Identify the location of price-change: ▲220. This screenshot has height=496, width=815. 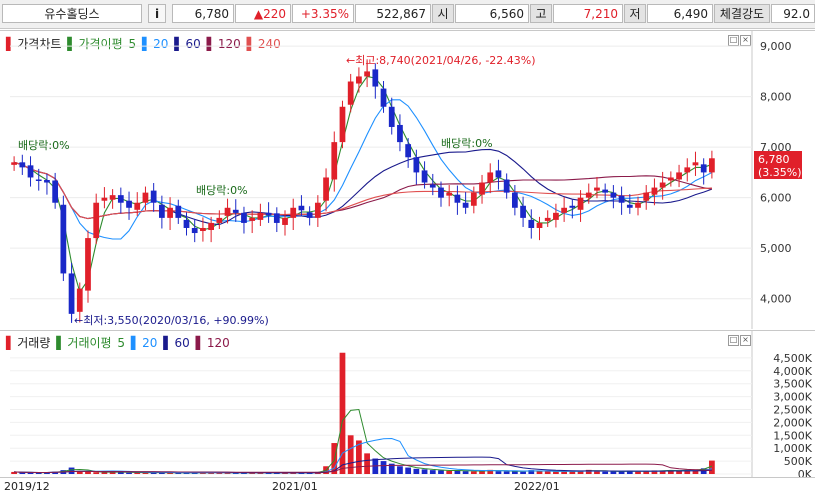
(263, 13).